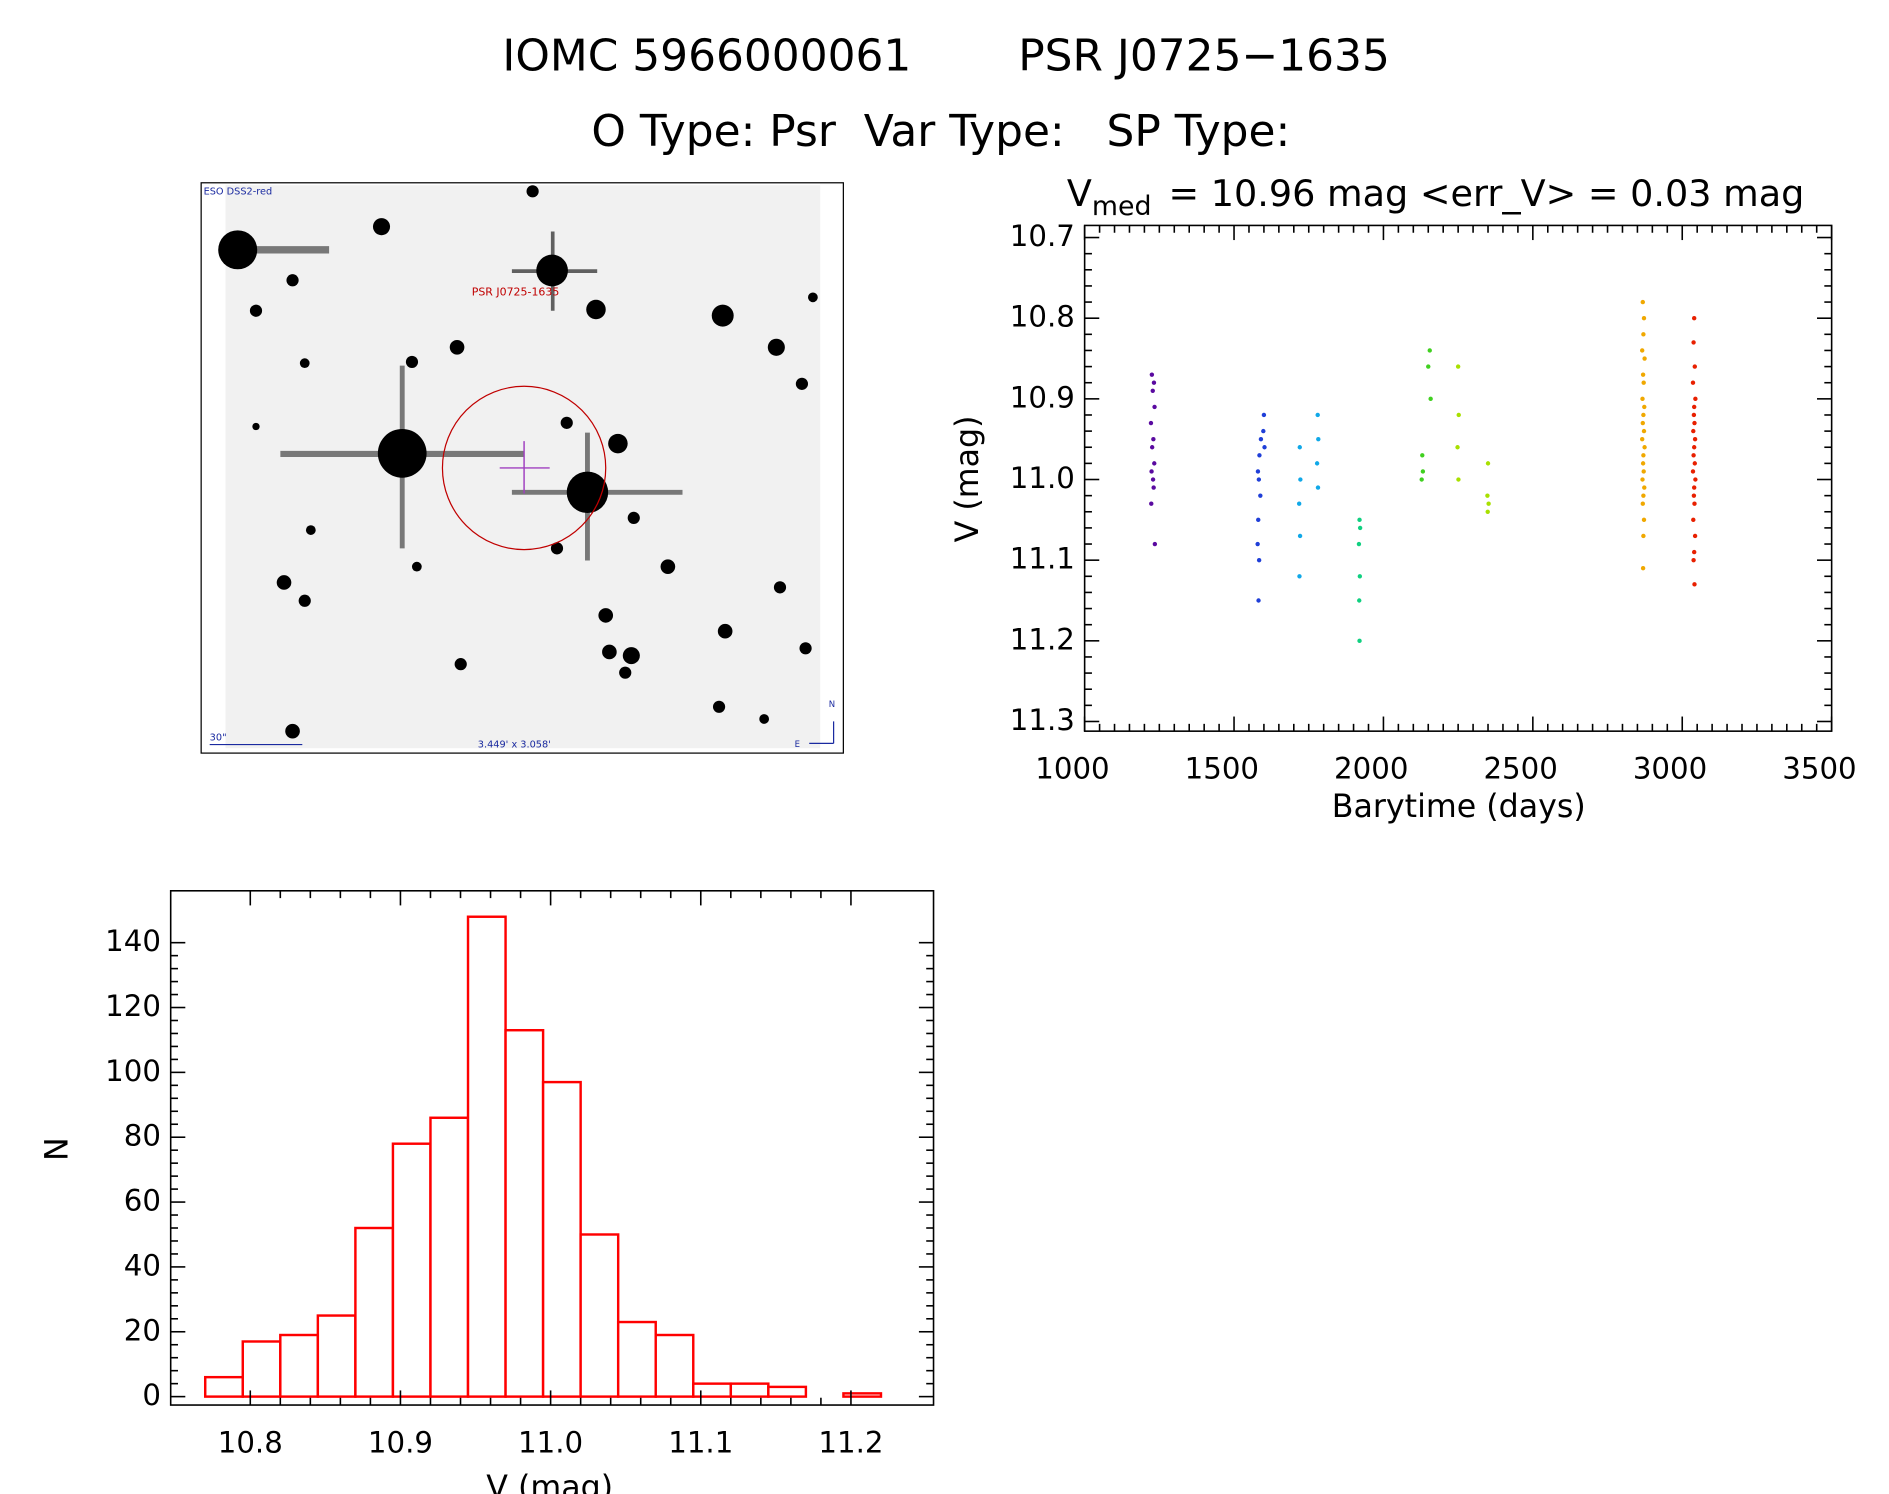  Describe the element at coordinates (832, 705) in the screenshot. I see `north-label: N` at that location.